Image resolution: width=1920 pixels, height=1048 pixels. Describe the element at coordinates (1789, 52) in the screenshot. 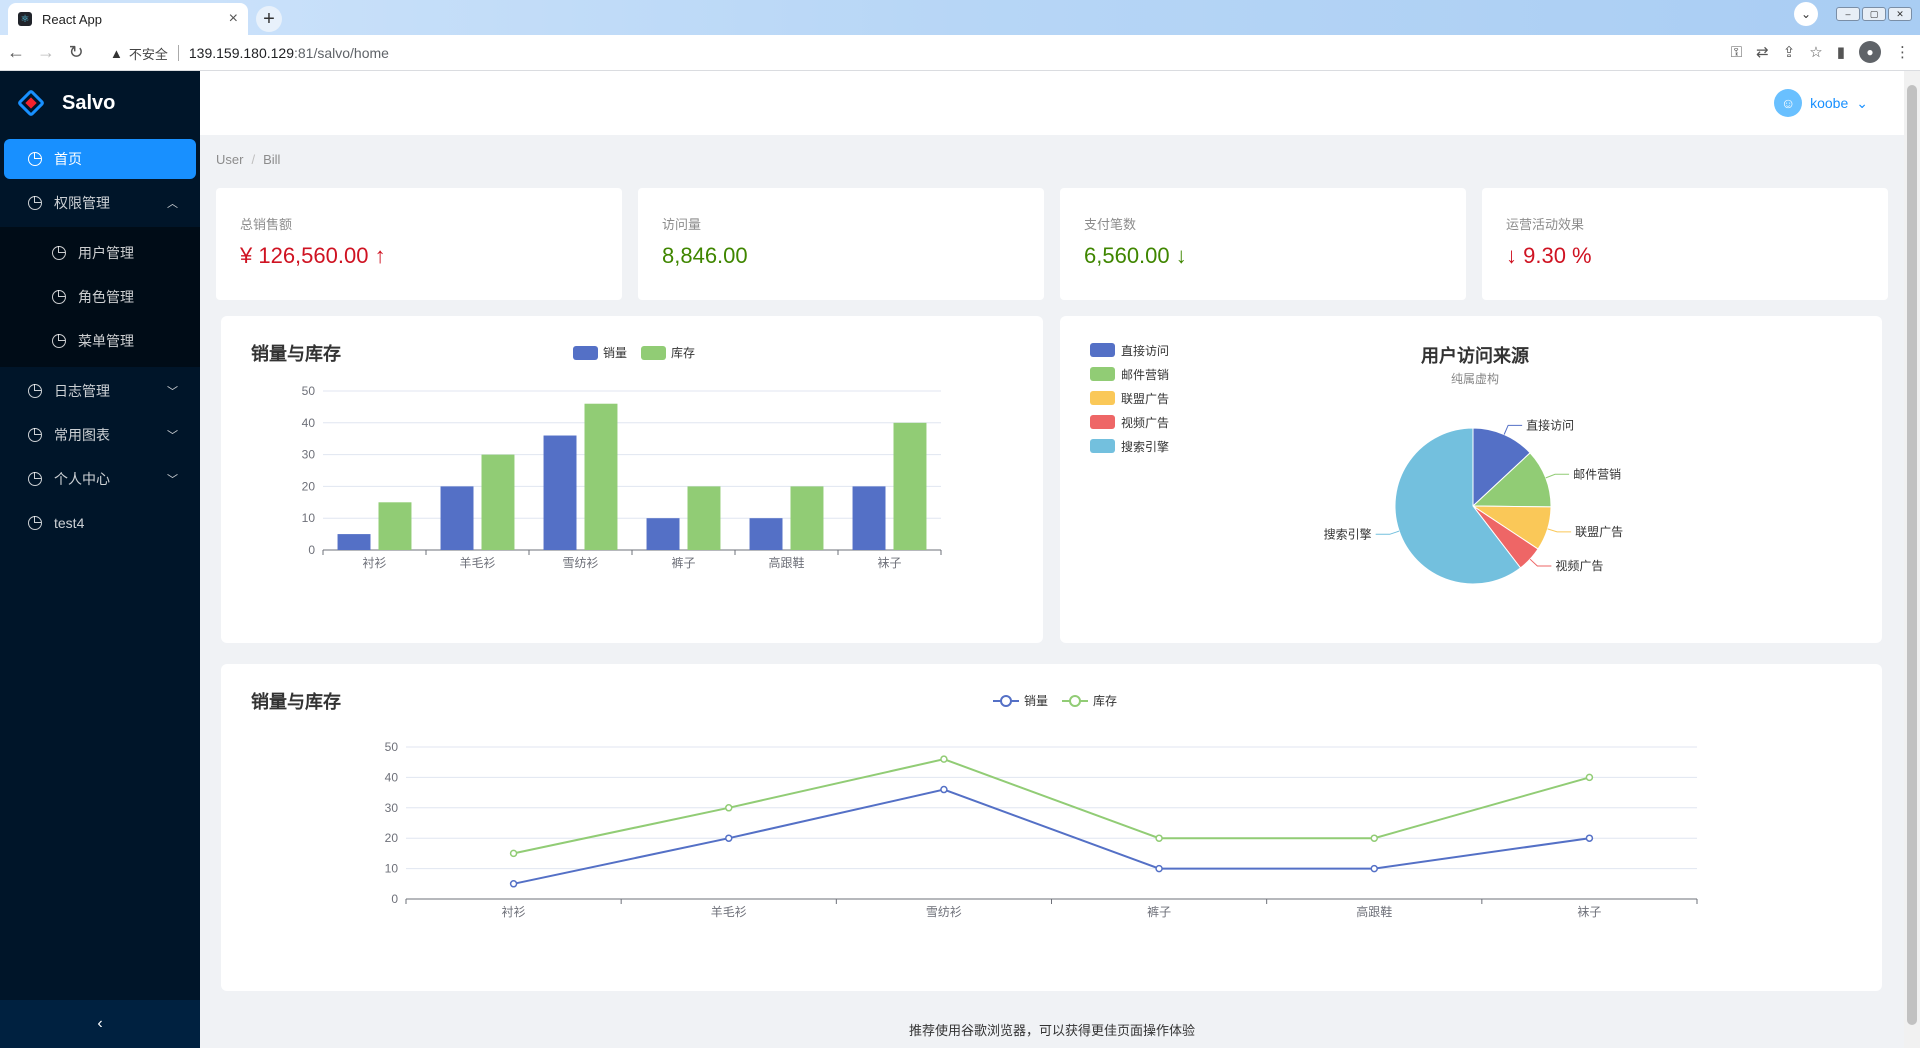

I see `share-icon: ⇪` at that location.